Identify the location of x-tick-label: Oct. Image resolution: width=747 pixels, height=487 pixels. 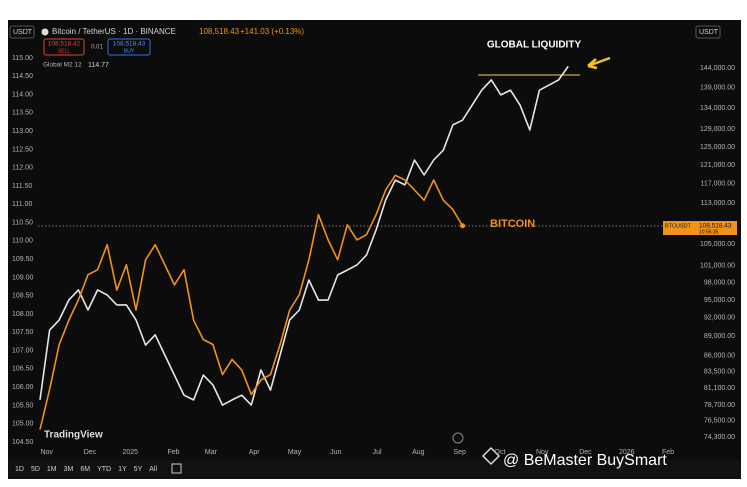
(500, 452).